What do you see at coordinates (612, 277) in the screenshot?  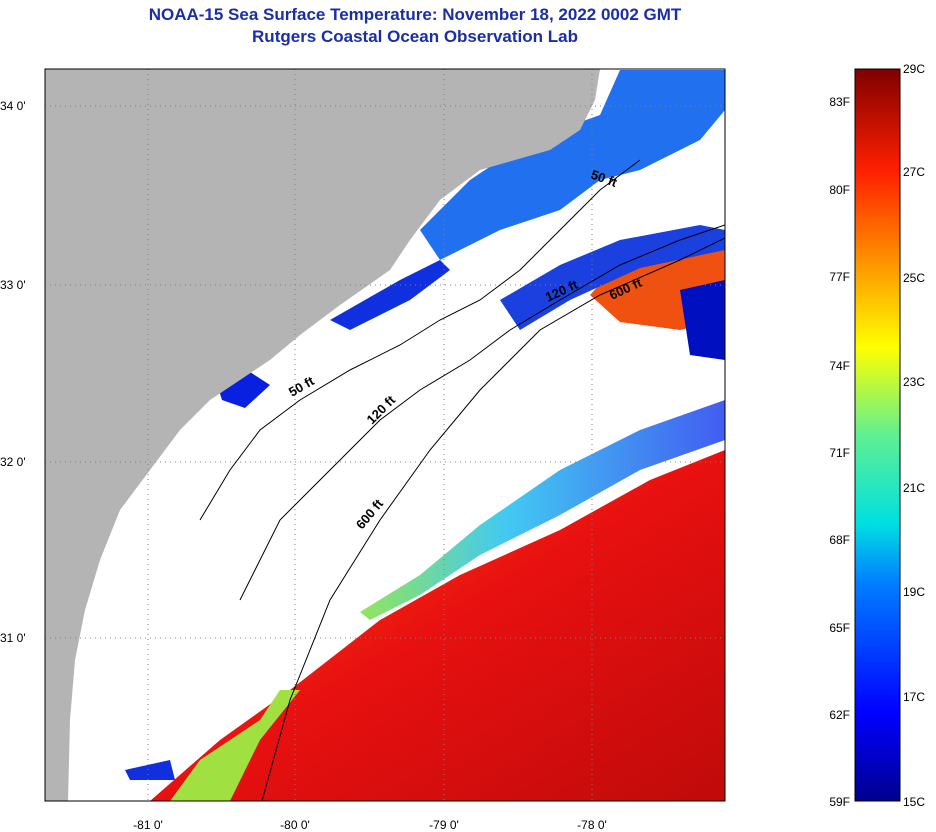 I see `midshelf-band` at bounding box center [612, 277].